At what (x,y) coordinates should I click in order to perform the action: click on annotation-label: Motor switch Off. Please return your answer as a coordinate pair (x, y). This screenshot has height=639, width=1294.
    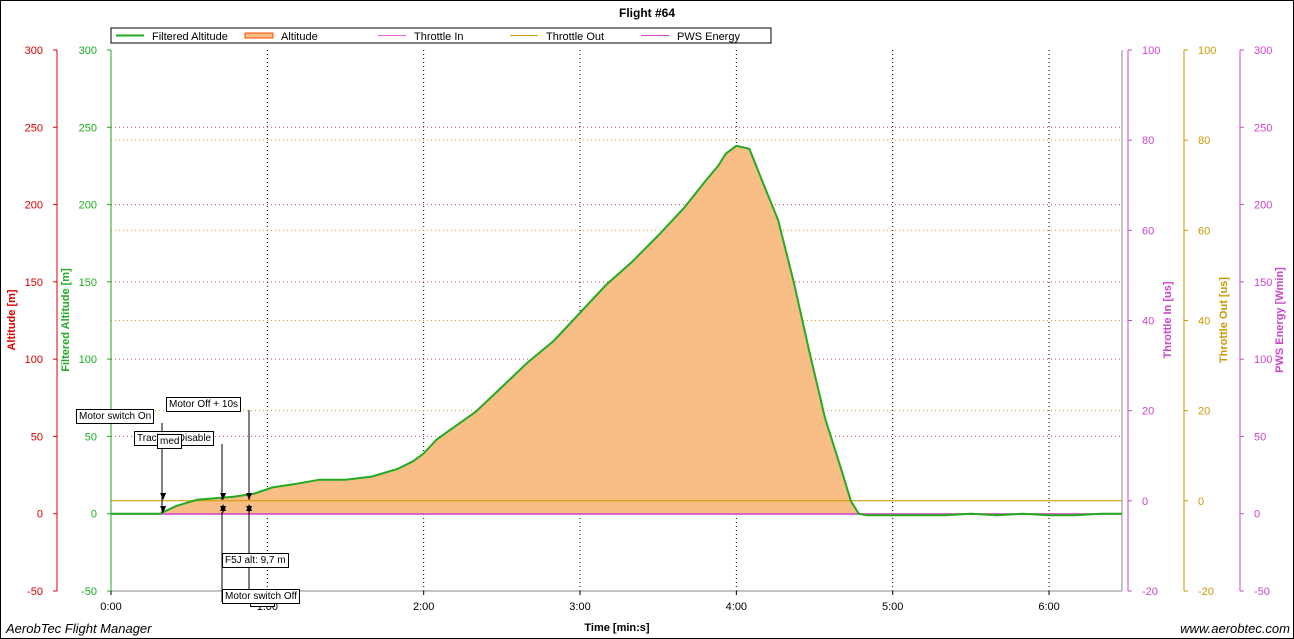
    Looking at the image, I should click on (261, 596).